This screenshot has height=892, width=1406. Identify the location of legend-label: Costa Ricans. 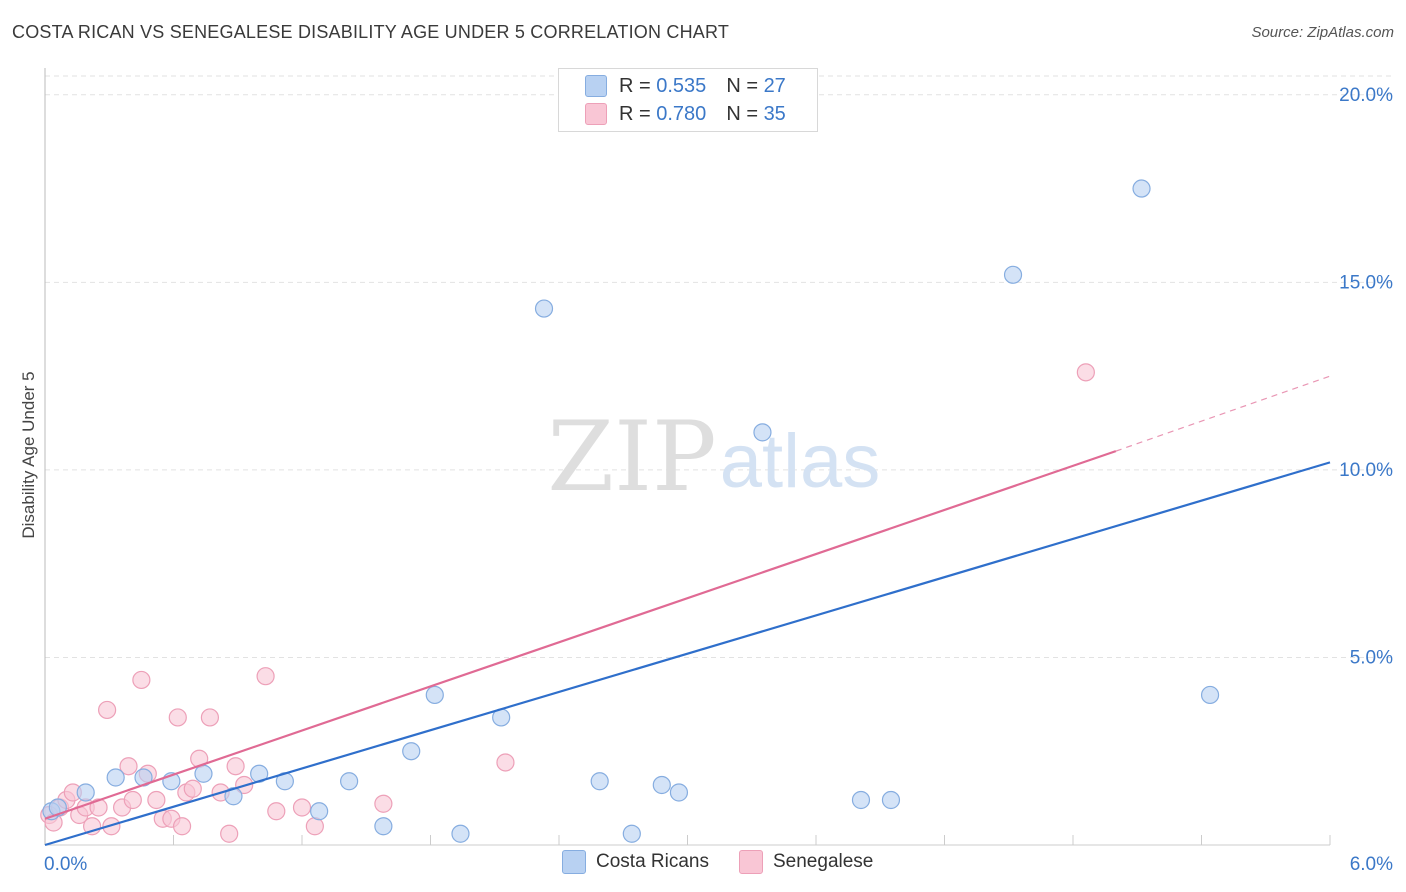
(652, 861).